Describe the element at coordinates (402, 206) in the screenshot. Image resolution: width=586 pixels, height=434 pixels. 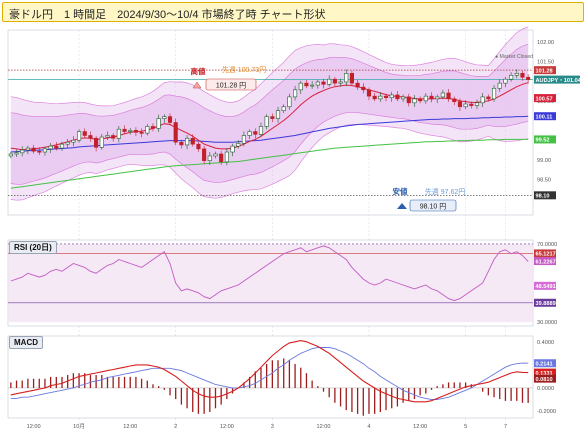
I see `low-arrow-icon` at that location.